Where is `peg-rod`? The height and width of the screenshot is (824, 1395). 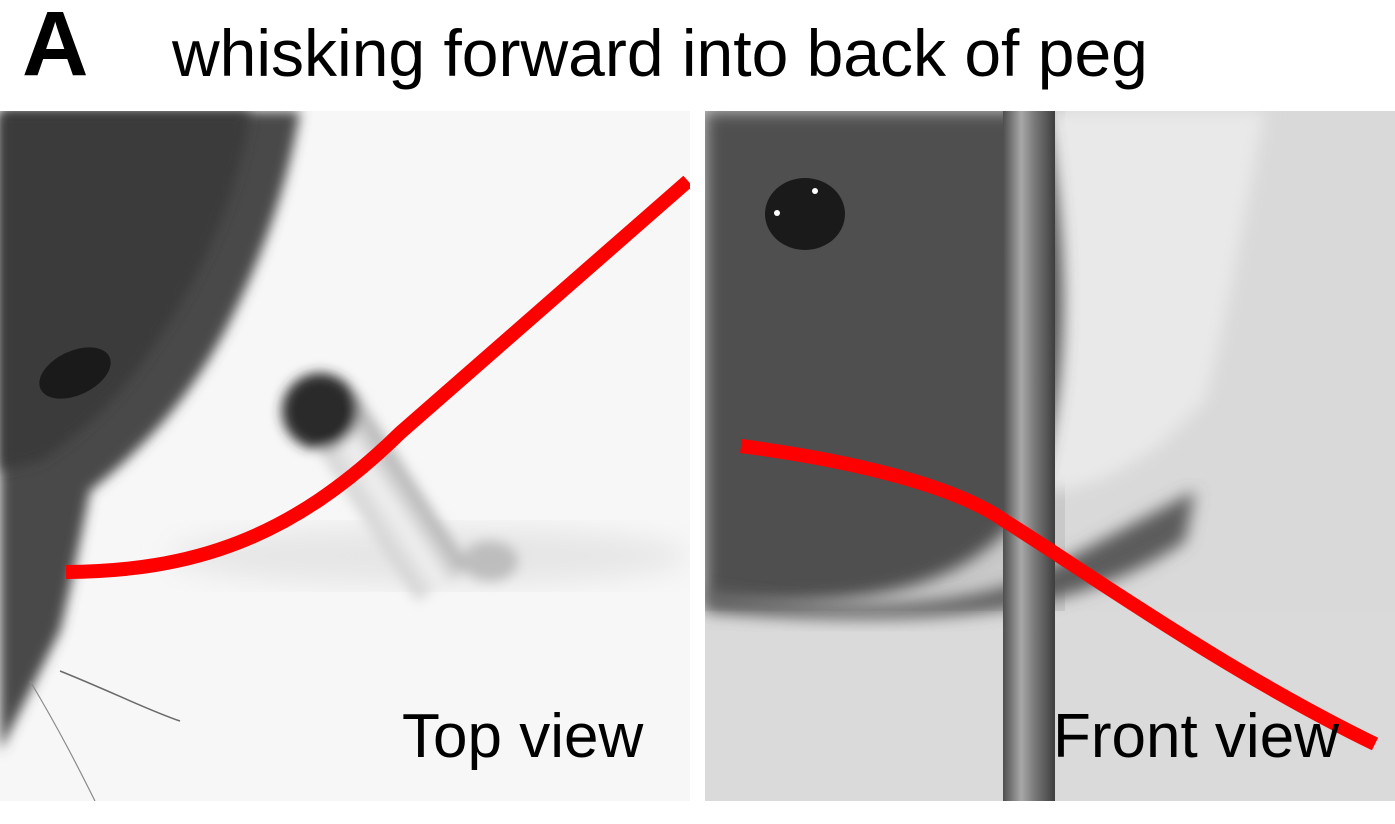 peg-rod is located at coordinates (1029, 456).